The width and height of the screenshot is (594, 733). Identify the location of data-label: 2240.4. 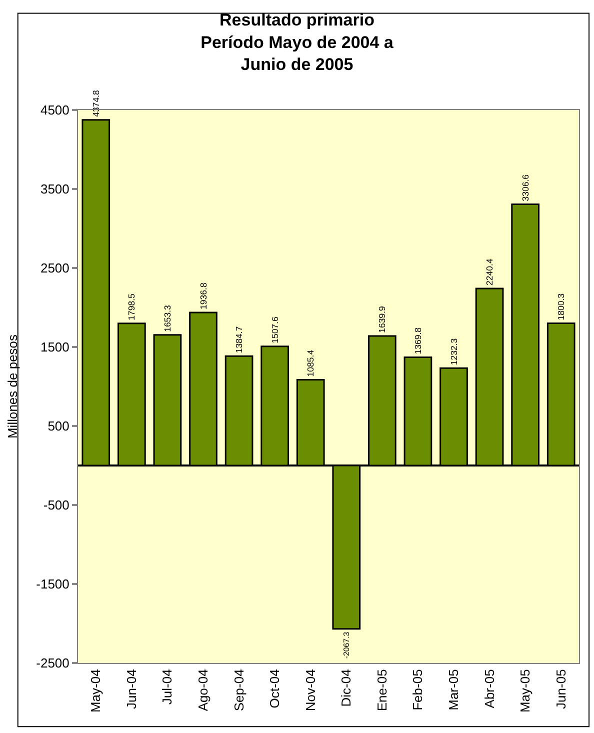
(489, 272).